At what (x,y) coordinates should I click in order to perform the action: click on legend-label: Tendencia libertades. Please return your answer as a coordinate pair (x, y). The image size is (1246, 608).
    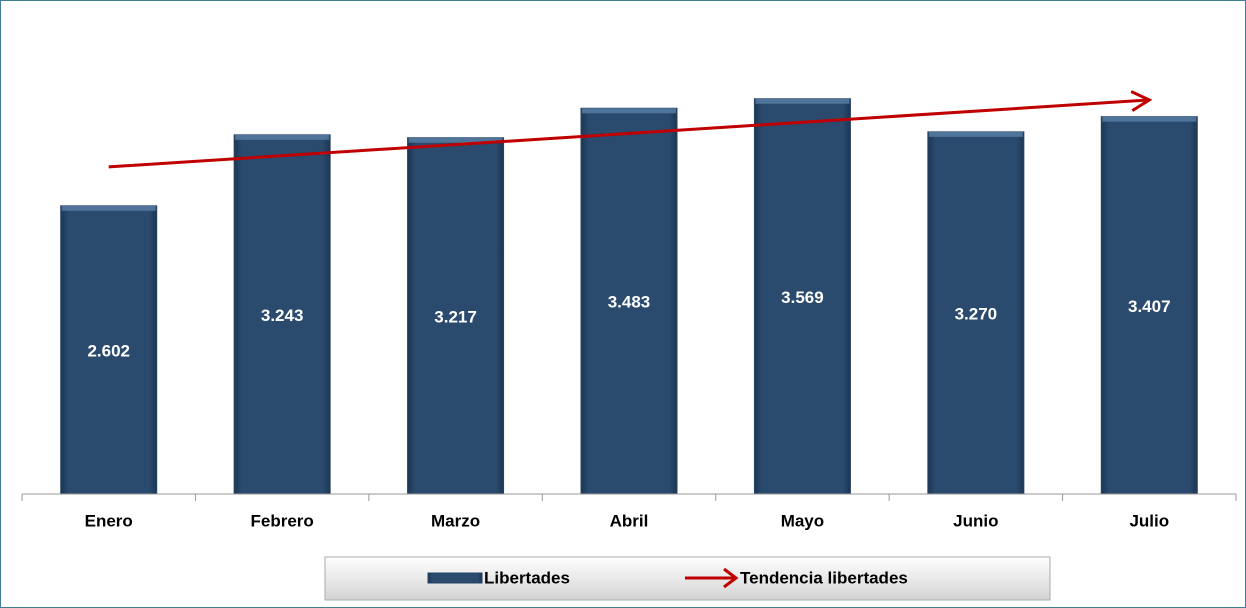
    Looking at the image, I should click on (824, 577).